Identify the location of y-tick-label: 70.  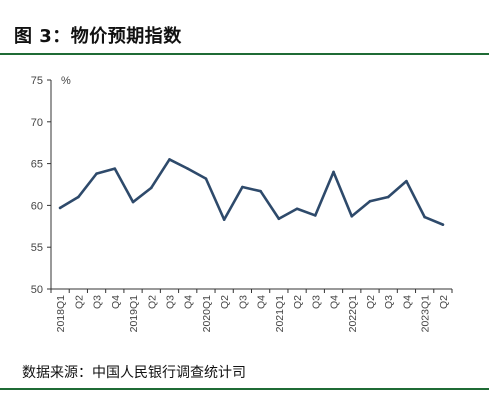
(37, 123).